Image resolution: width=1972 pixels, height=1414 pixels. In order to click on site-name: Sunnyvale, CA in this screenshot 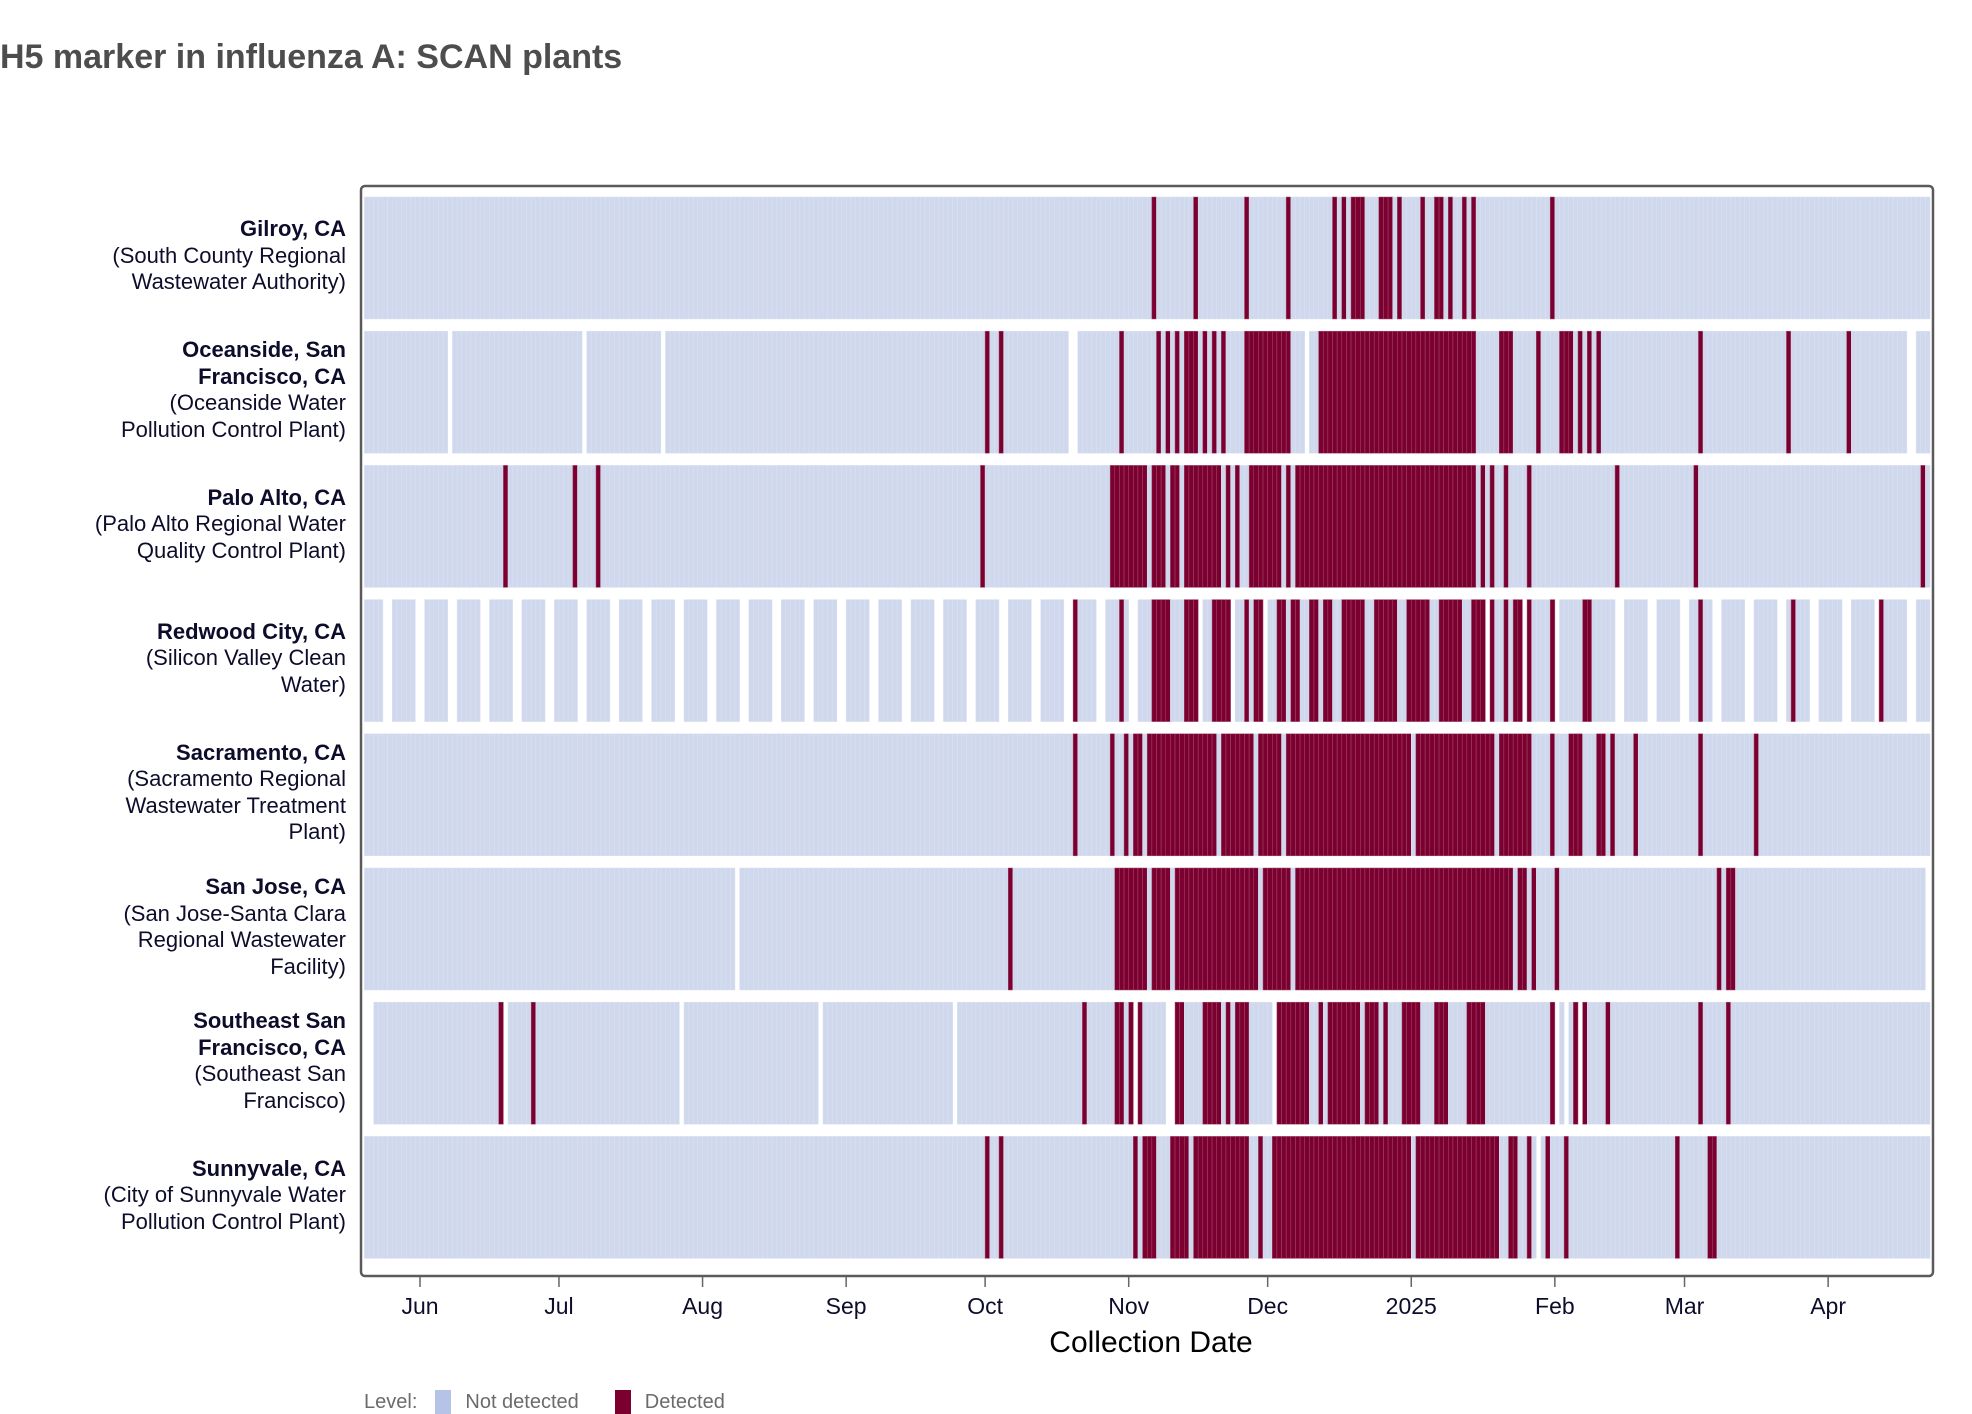, I will do `click(268, 1168)`.